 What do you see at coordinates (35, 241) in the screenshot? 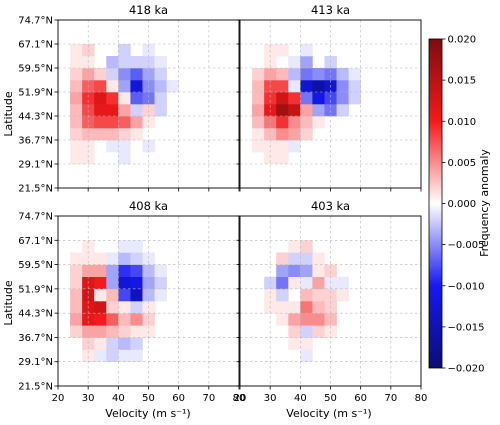
I see `y-tick-label: 67.1°N` at bounding box center [35, 241].